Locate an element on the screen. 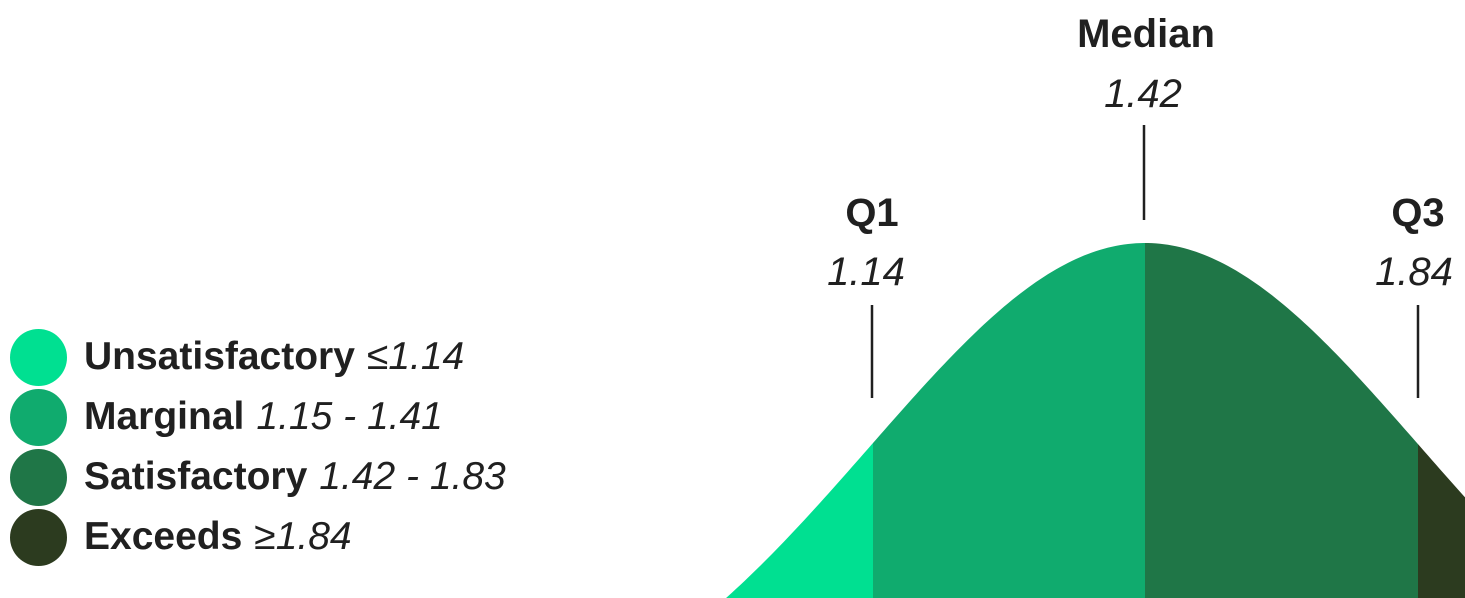  legend-item-marginal: Marginal 1.15 - 1.41 is located at coordinates (258, 417).